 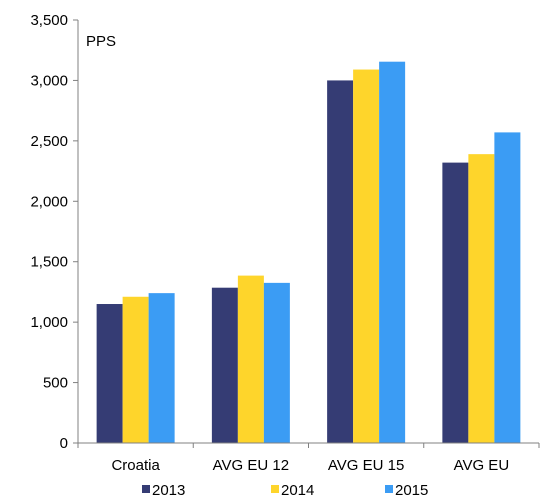 What do you see at coordinates (481, 298) in the screenshot?
I see `bar-2014-avg-eu` at bounding box center [481, 298].